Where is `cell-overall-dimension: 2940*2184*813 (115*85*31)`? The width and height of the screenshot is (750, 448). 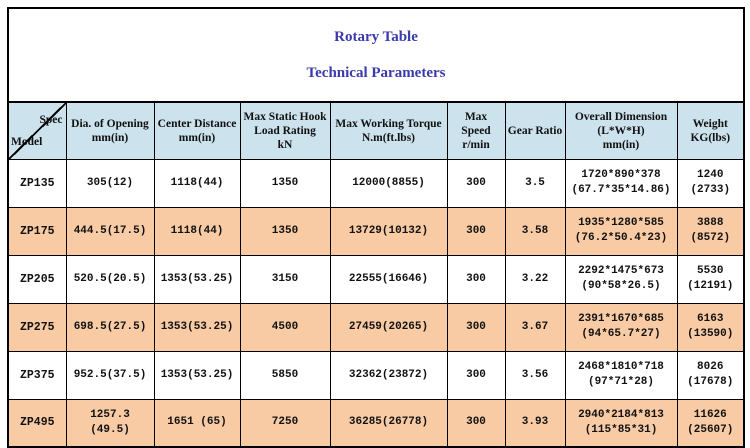
cell-overall-dimension: 2940*2184*813 (115*85*31) is located at coordinates (621, 423).